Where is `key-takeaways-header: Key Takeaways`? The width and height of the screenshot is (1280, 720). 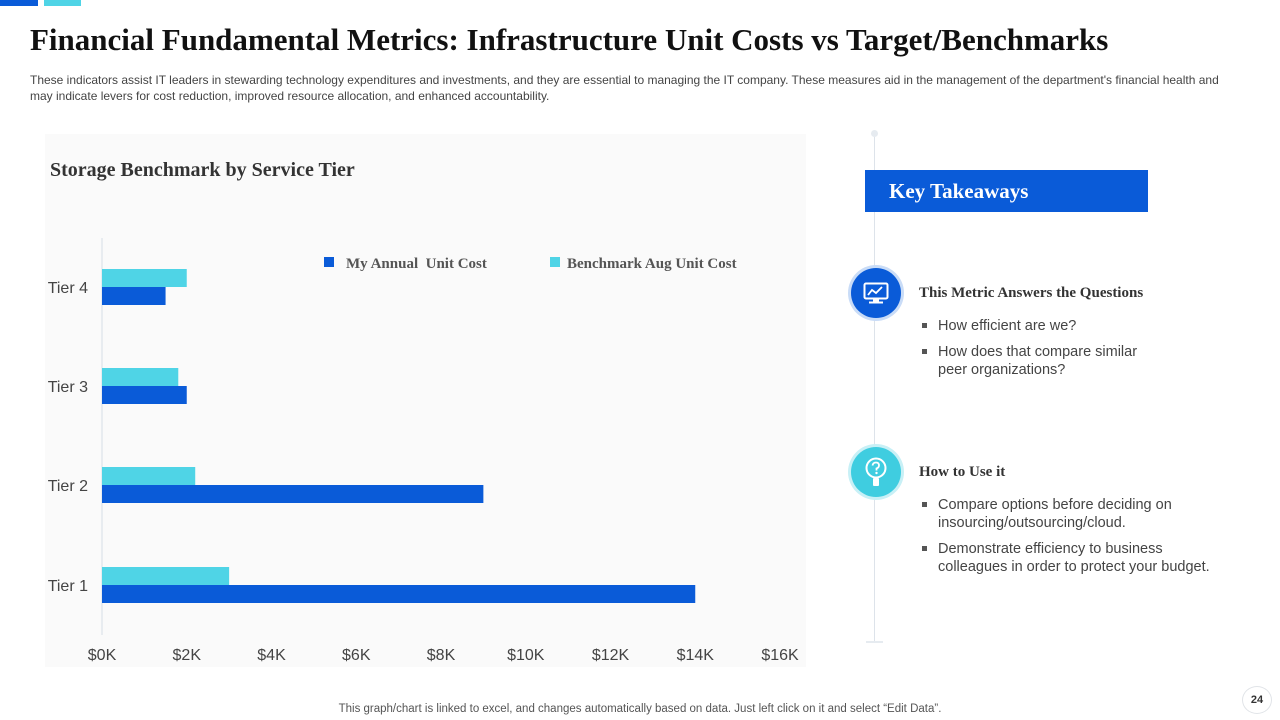 key-takeaways-header: Key Takeaways is located at coordinates (1006, 191).